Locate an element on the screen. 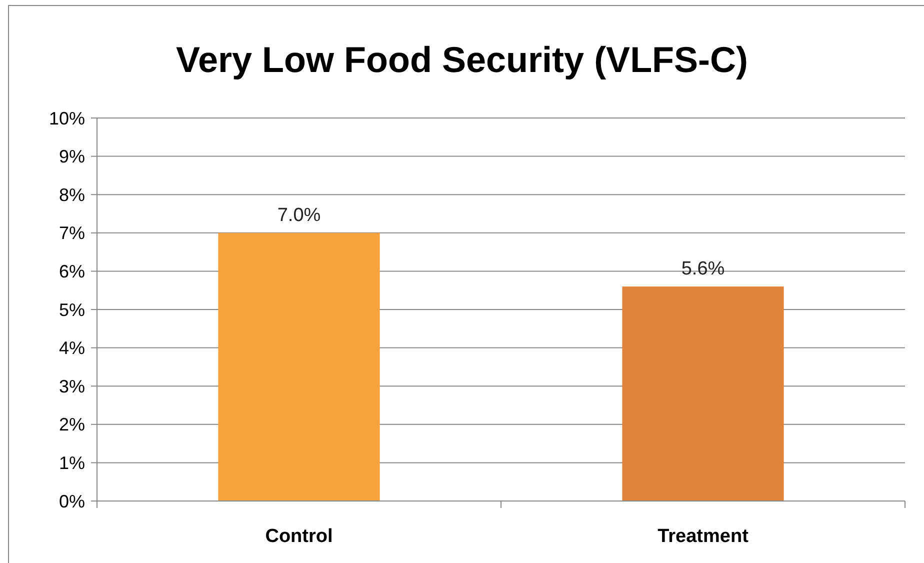  y-tick-label: 10% is located at coordinates (66, 118).